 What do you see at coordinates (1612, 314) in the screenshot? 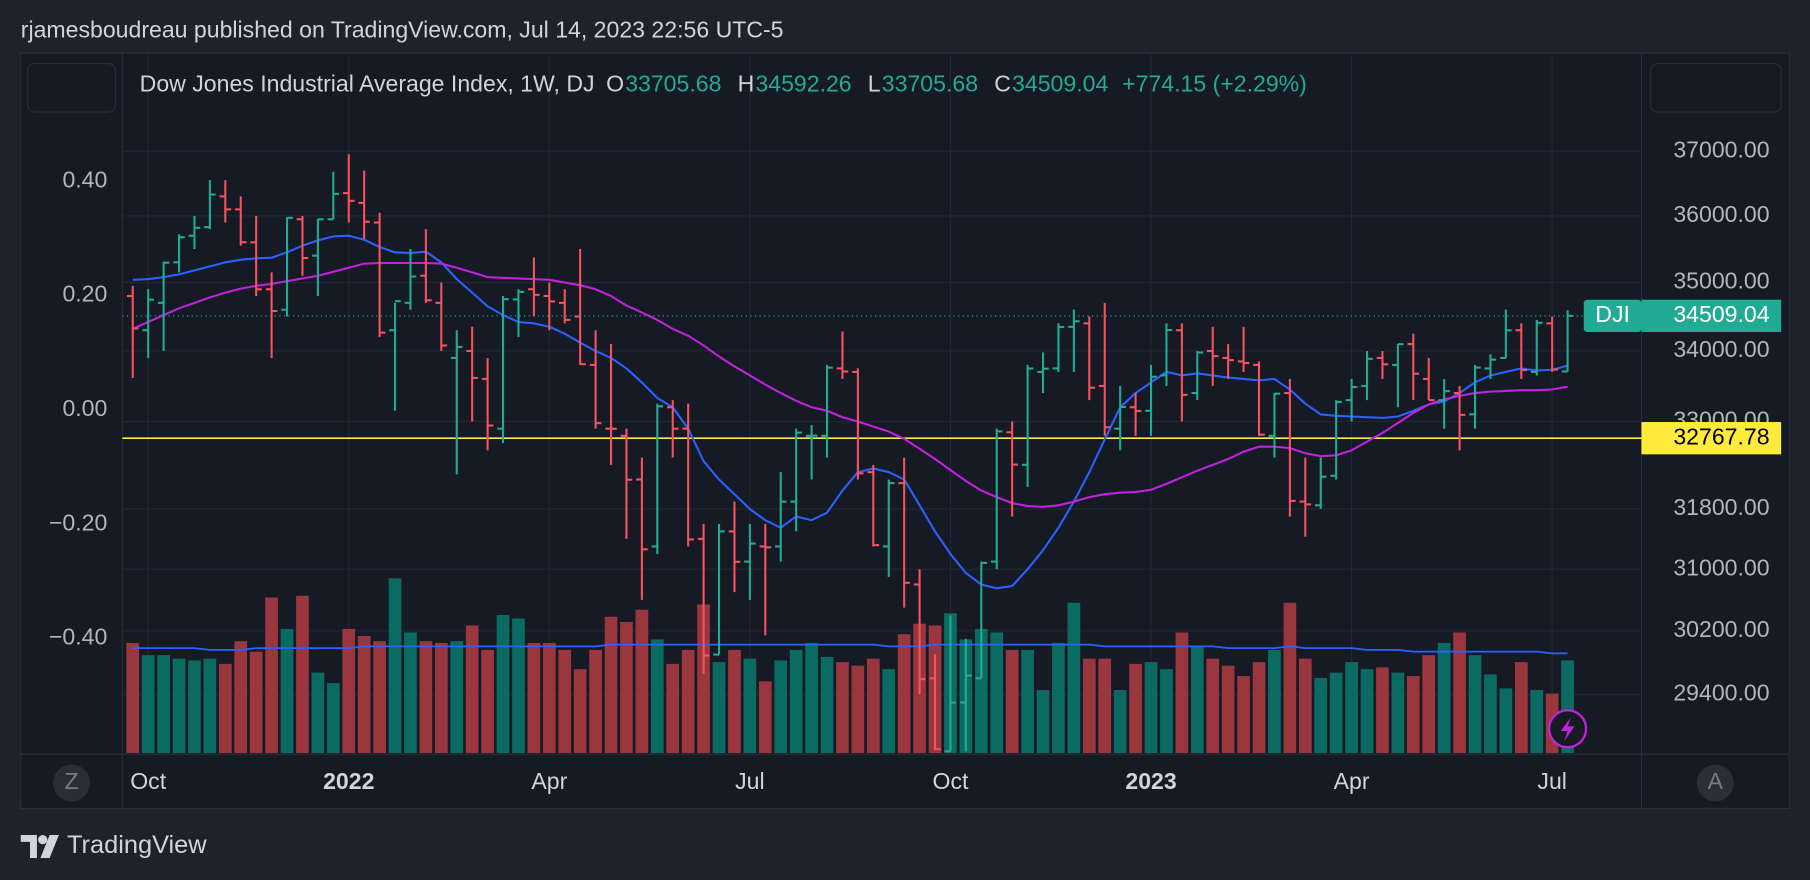
I see `ticker-label: DJI` at bounding box center [1612, 314].